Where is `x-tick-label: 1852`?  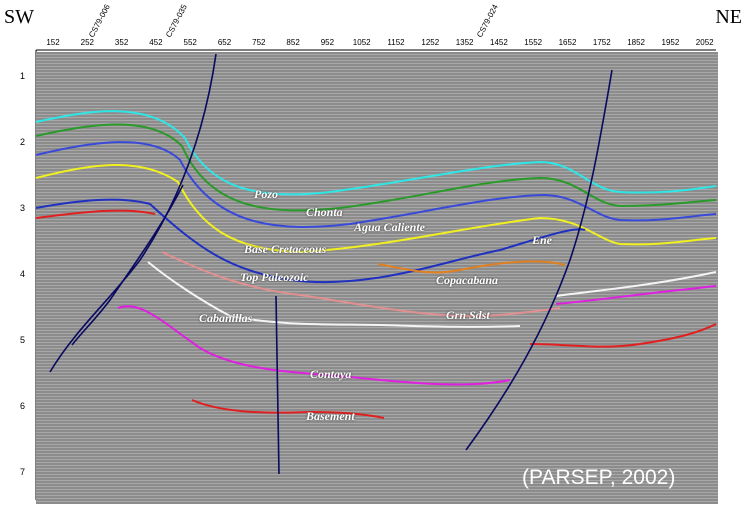
x-tick-label: 1852 is located at coordinates (636, 42).